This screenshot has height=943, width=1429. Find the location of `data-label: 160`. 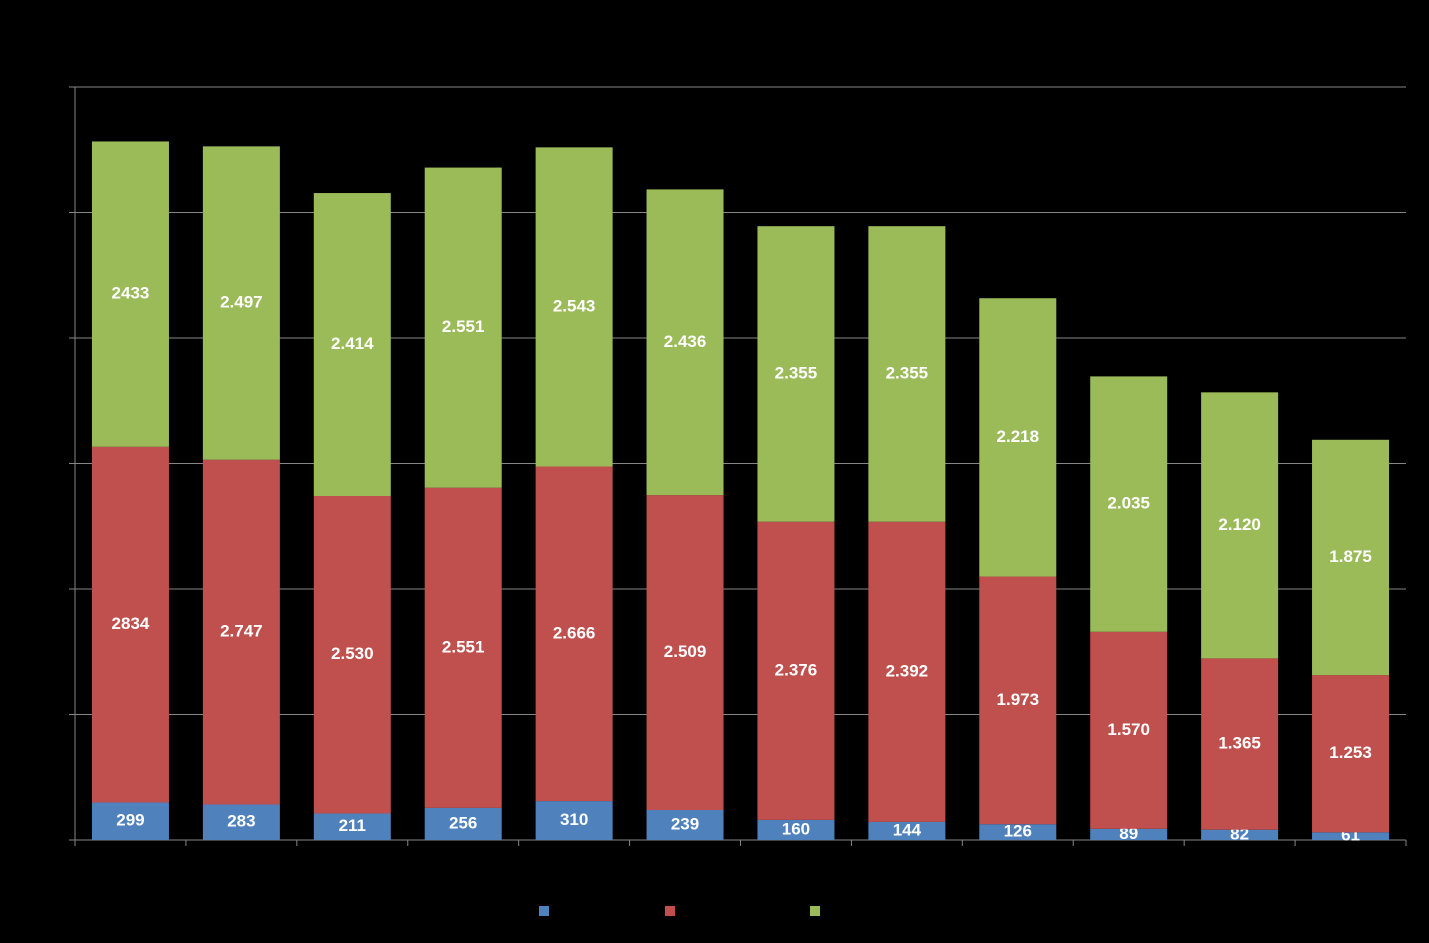

data-label: 160 is located at coordinates (796, 828).